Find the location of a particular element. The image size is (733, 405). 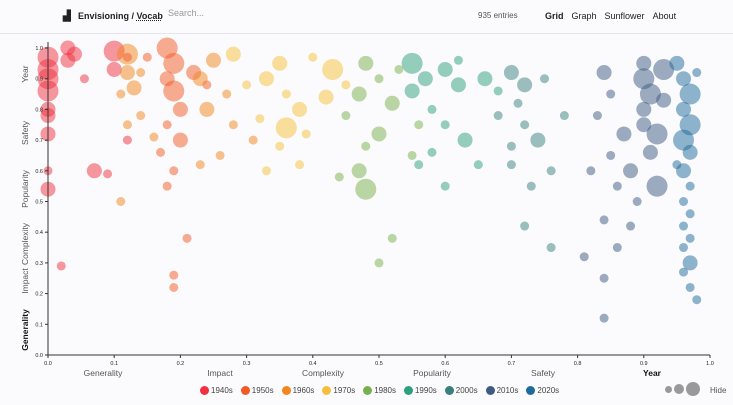

y-axis-option-safety: Safety is located at coordinates (25, 132).